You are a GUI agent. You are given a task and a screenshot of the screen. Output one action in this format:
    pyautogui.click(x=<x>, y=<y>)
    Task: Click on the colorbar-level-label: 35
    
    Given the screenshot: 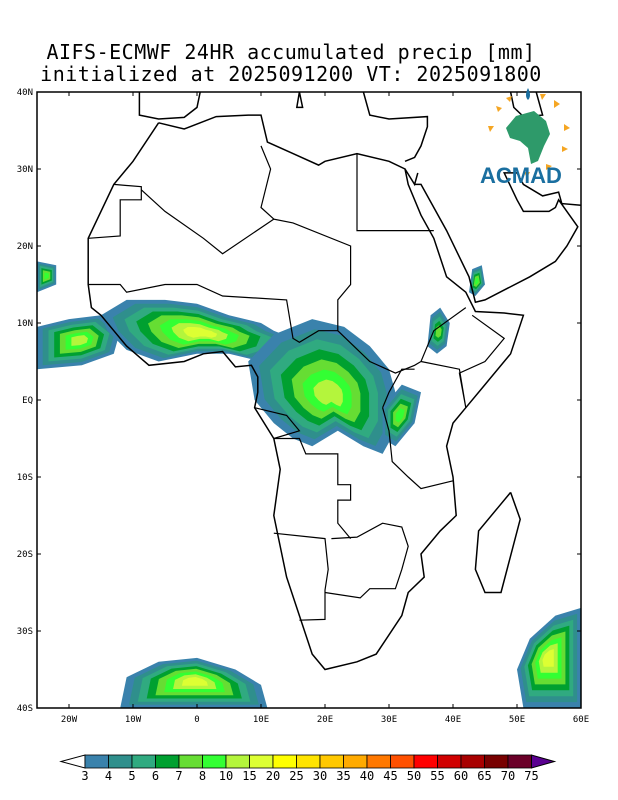 What is the action you would take?
    pyautogui.click(x=343, y=776)
    